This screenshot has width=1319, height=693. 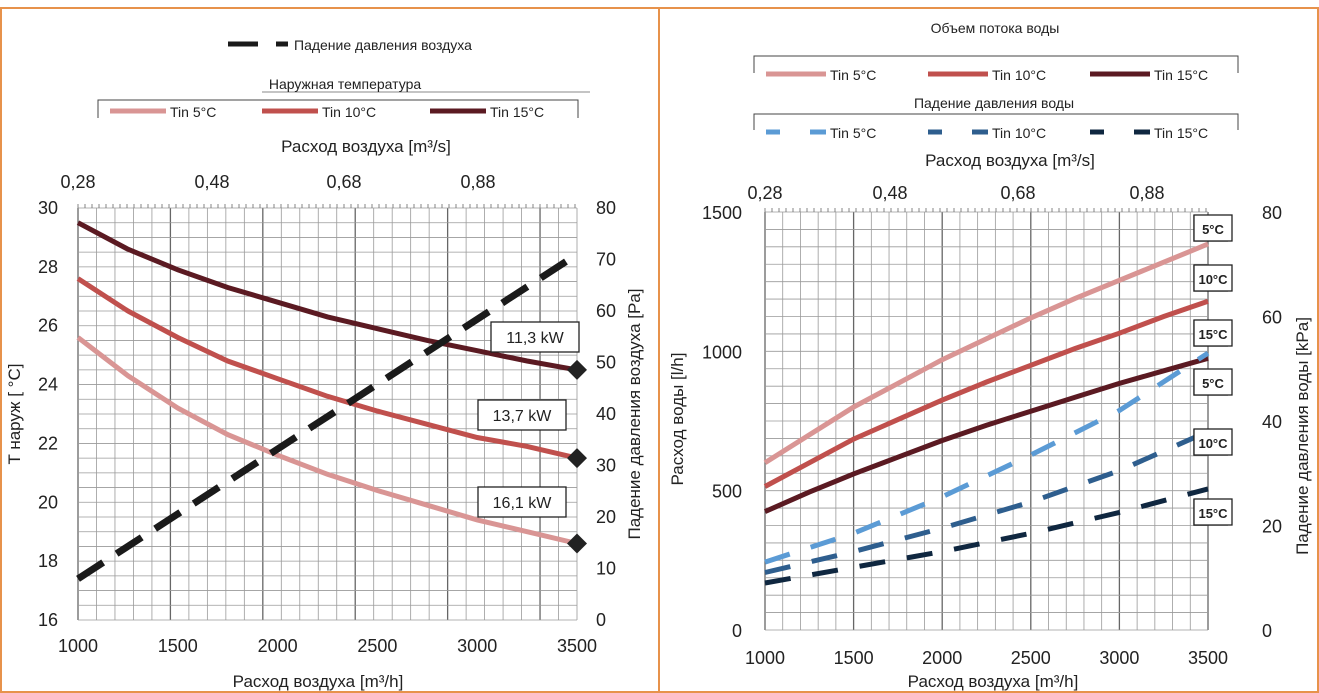 I want to click on left-x-tick-label: 1000, so click(x=78, y=646).